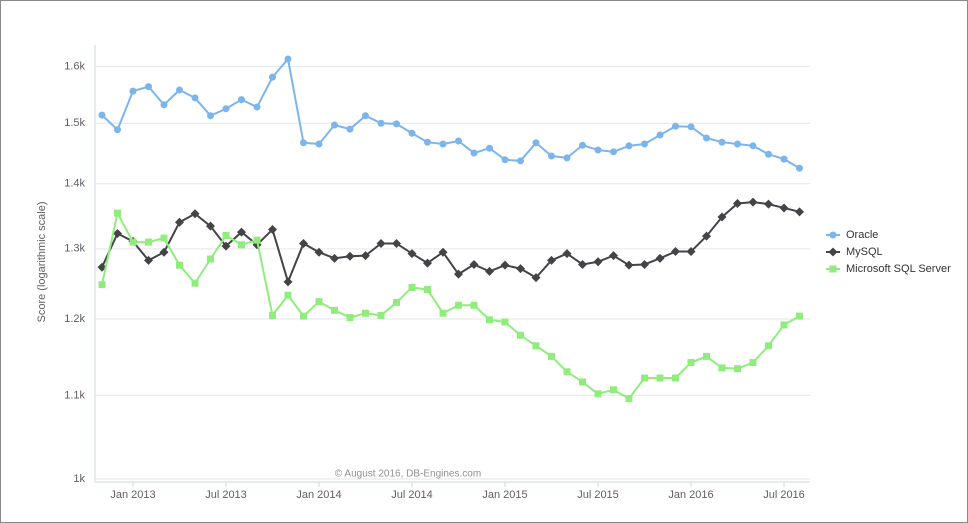 The width and height of the screenshot is (968, 523). Describe the element at coordinates (74, 184) in the screenshot. I see `y-tick-label: 1.4k` at that location.